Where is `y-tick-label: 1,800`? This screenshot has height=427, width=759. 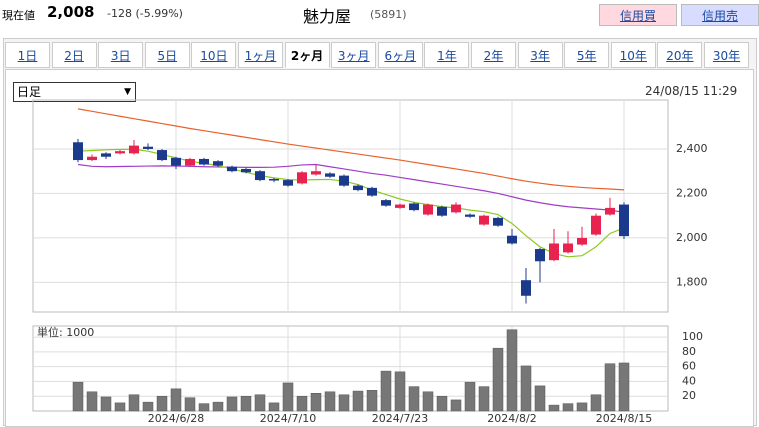
y-tick-label: 1,800 is located at coordinates (692, 281).